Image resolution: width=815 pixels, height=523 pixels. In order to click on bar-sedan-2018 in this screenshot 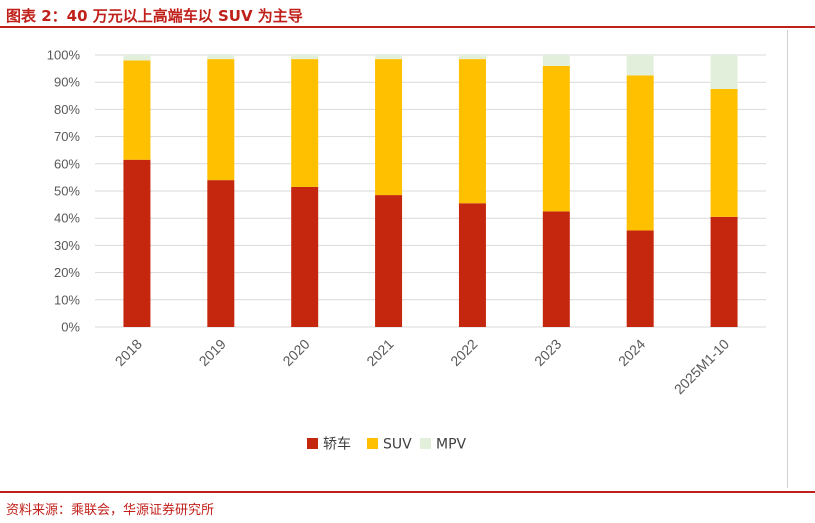, I will do `click(137, 243)`.